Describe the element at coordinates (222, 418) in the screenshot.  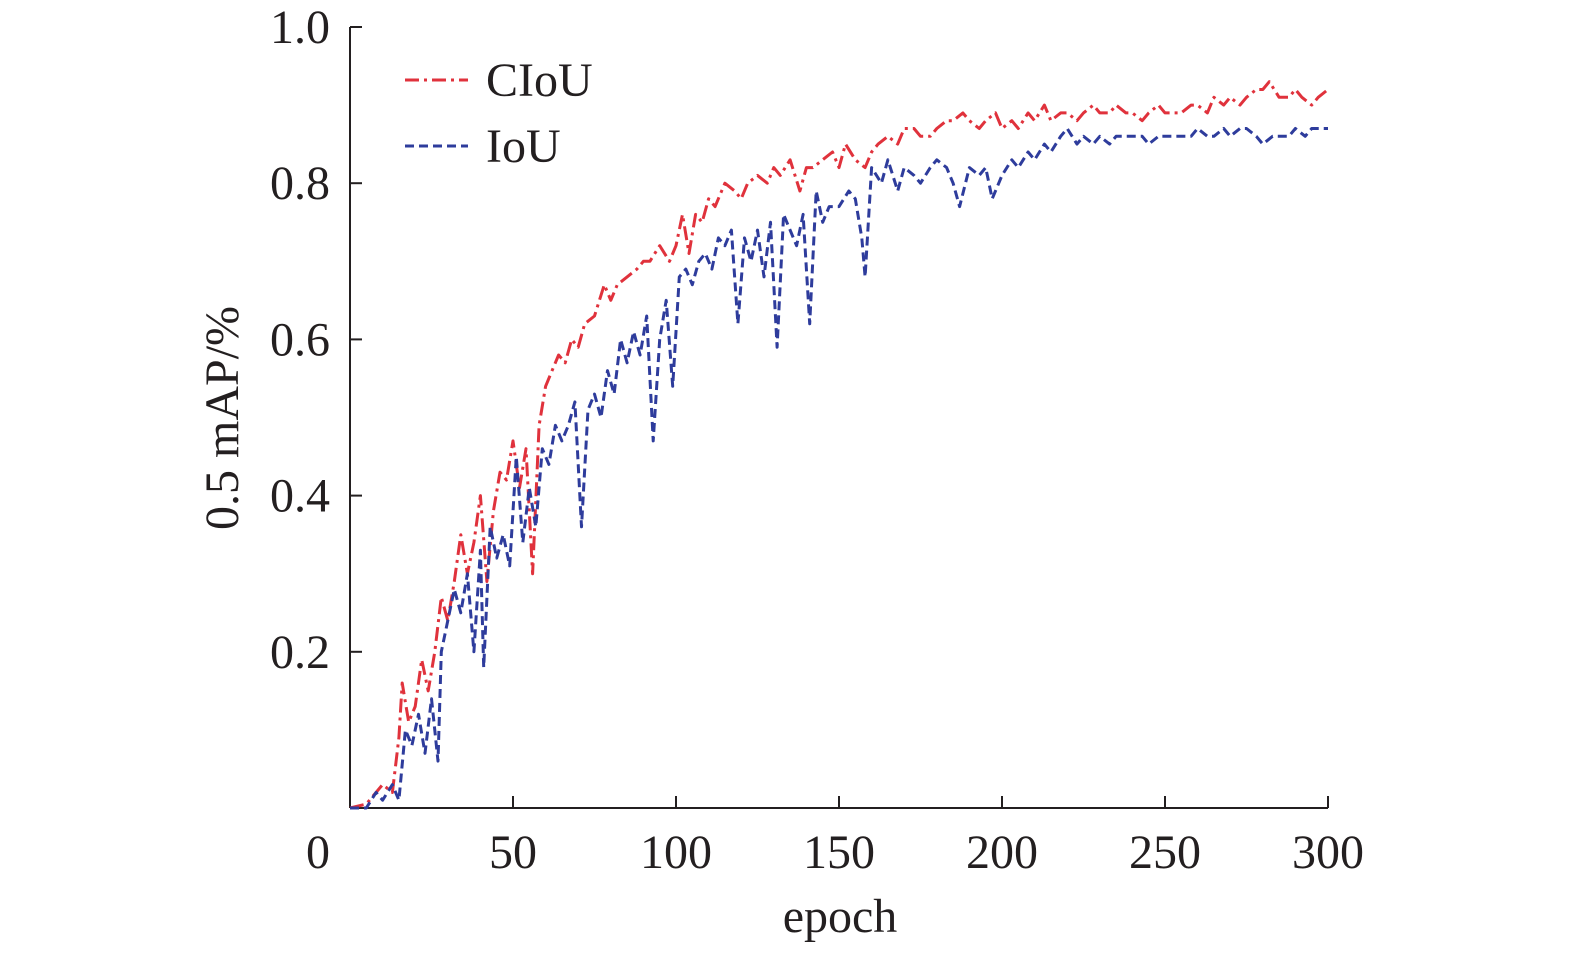
I see `y-axis-label: 0.5 mAP/%` at that location.